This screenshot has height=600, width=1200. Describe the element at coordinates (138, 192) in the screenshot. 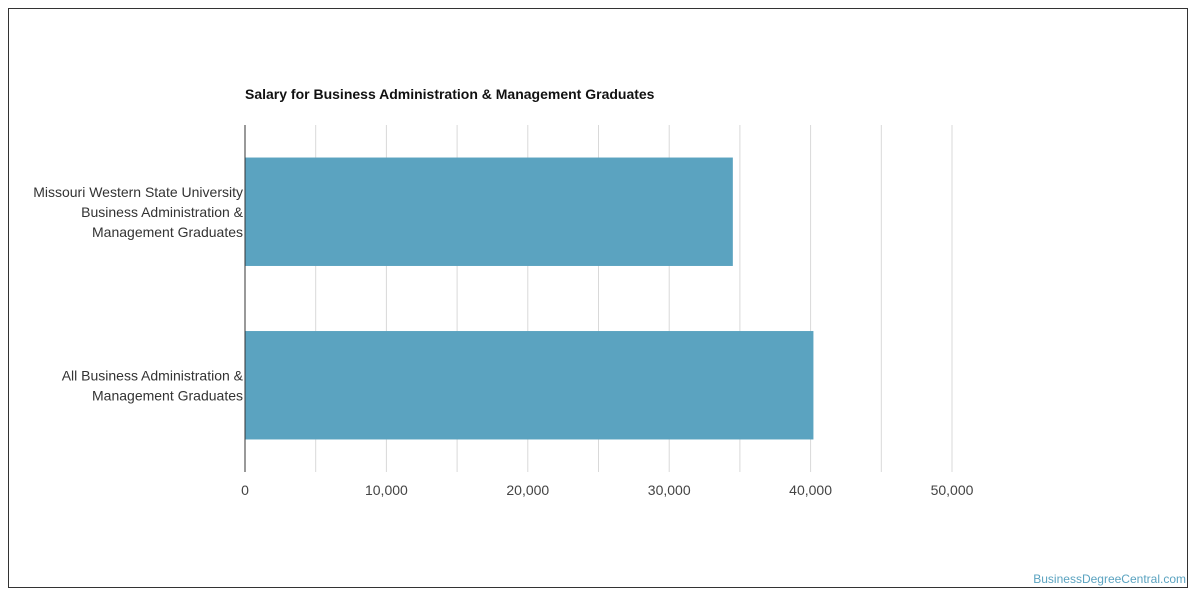

I see `category-label-line: Missouri Western State University` at that location.